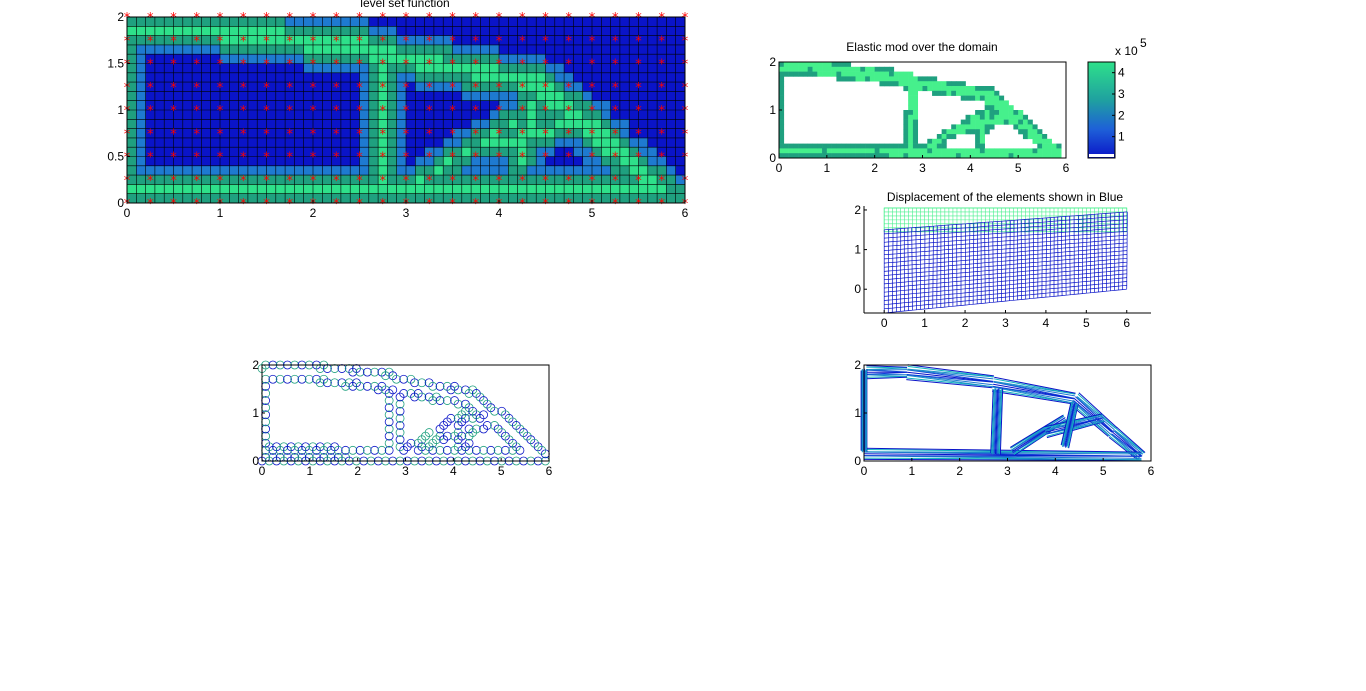 The height and width of the screenshot is (691, 1366). What do you see at coordinates (1101, 155) in the screenshot?
I see `colorbar-white-base` at bounding box center [1101, 155].